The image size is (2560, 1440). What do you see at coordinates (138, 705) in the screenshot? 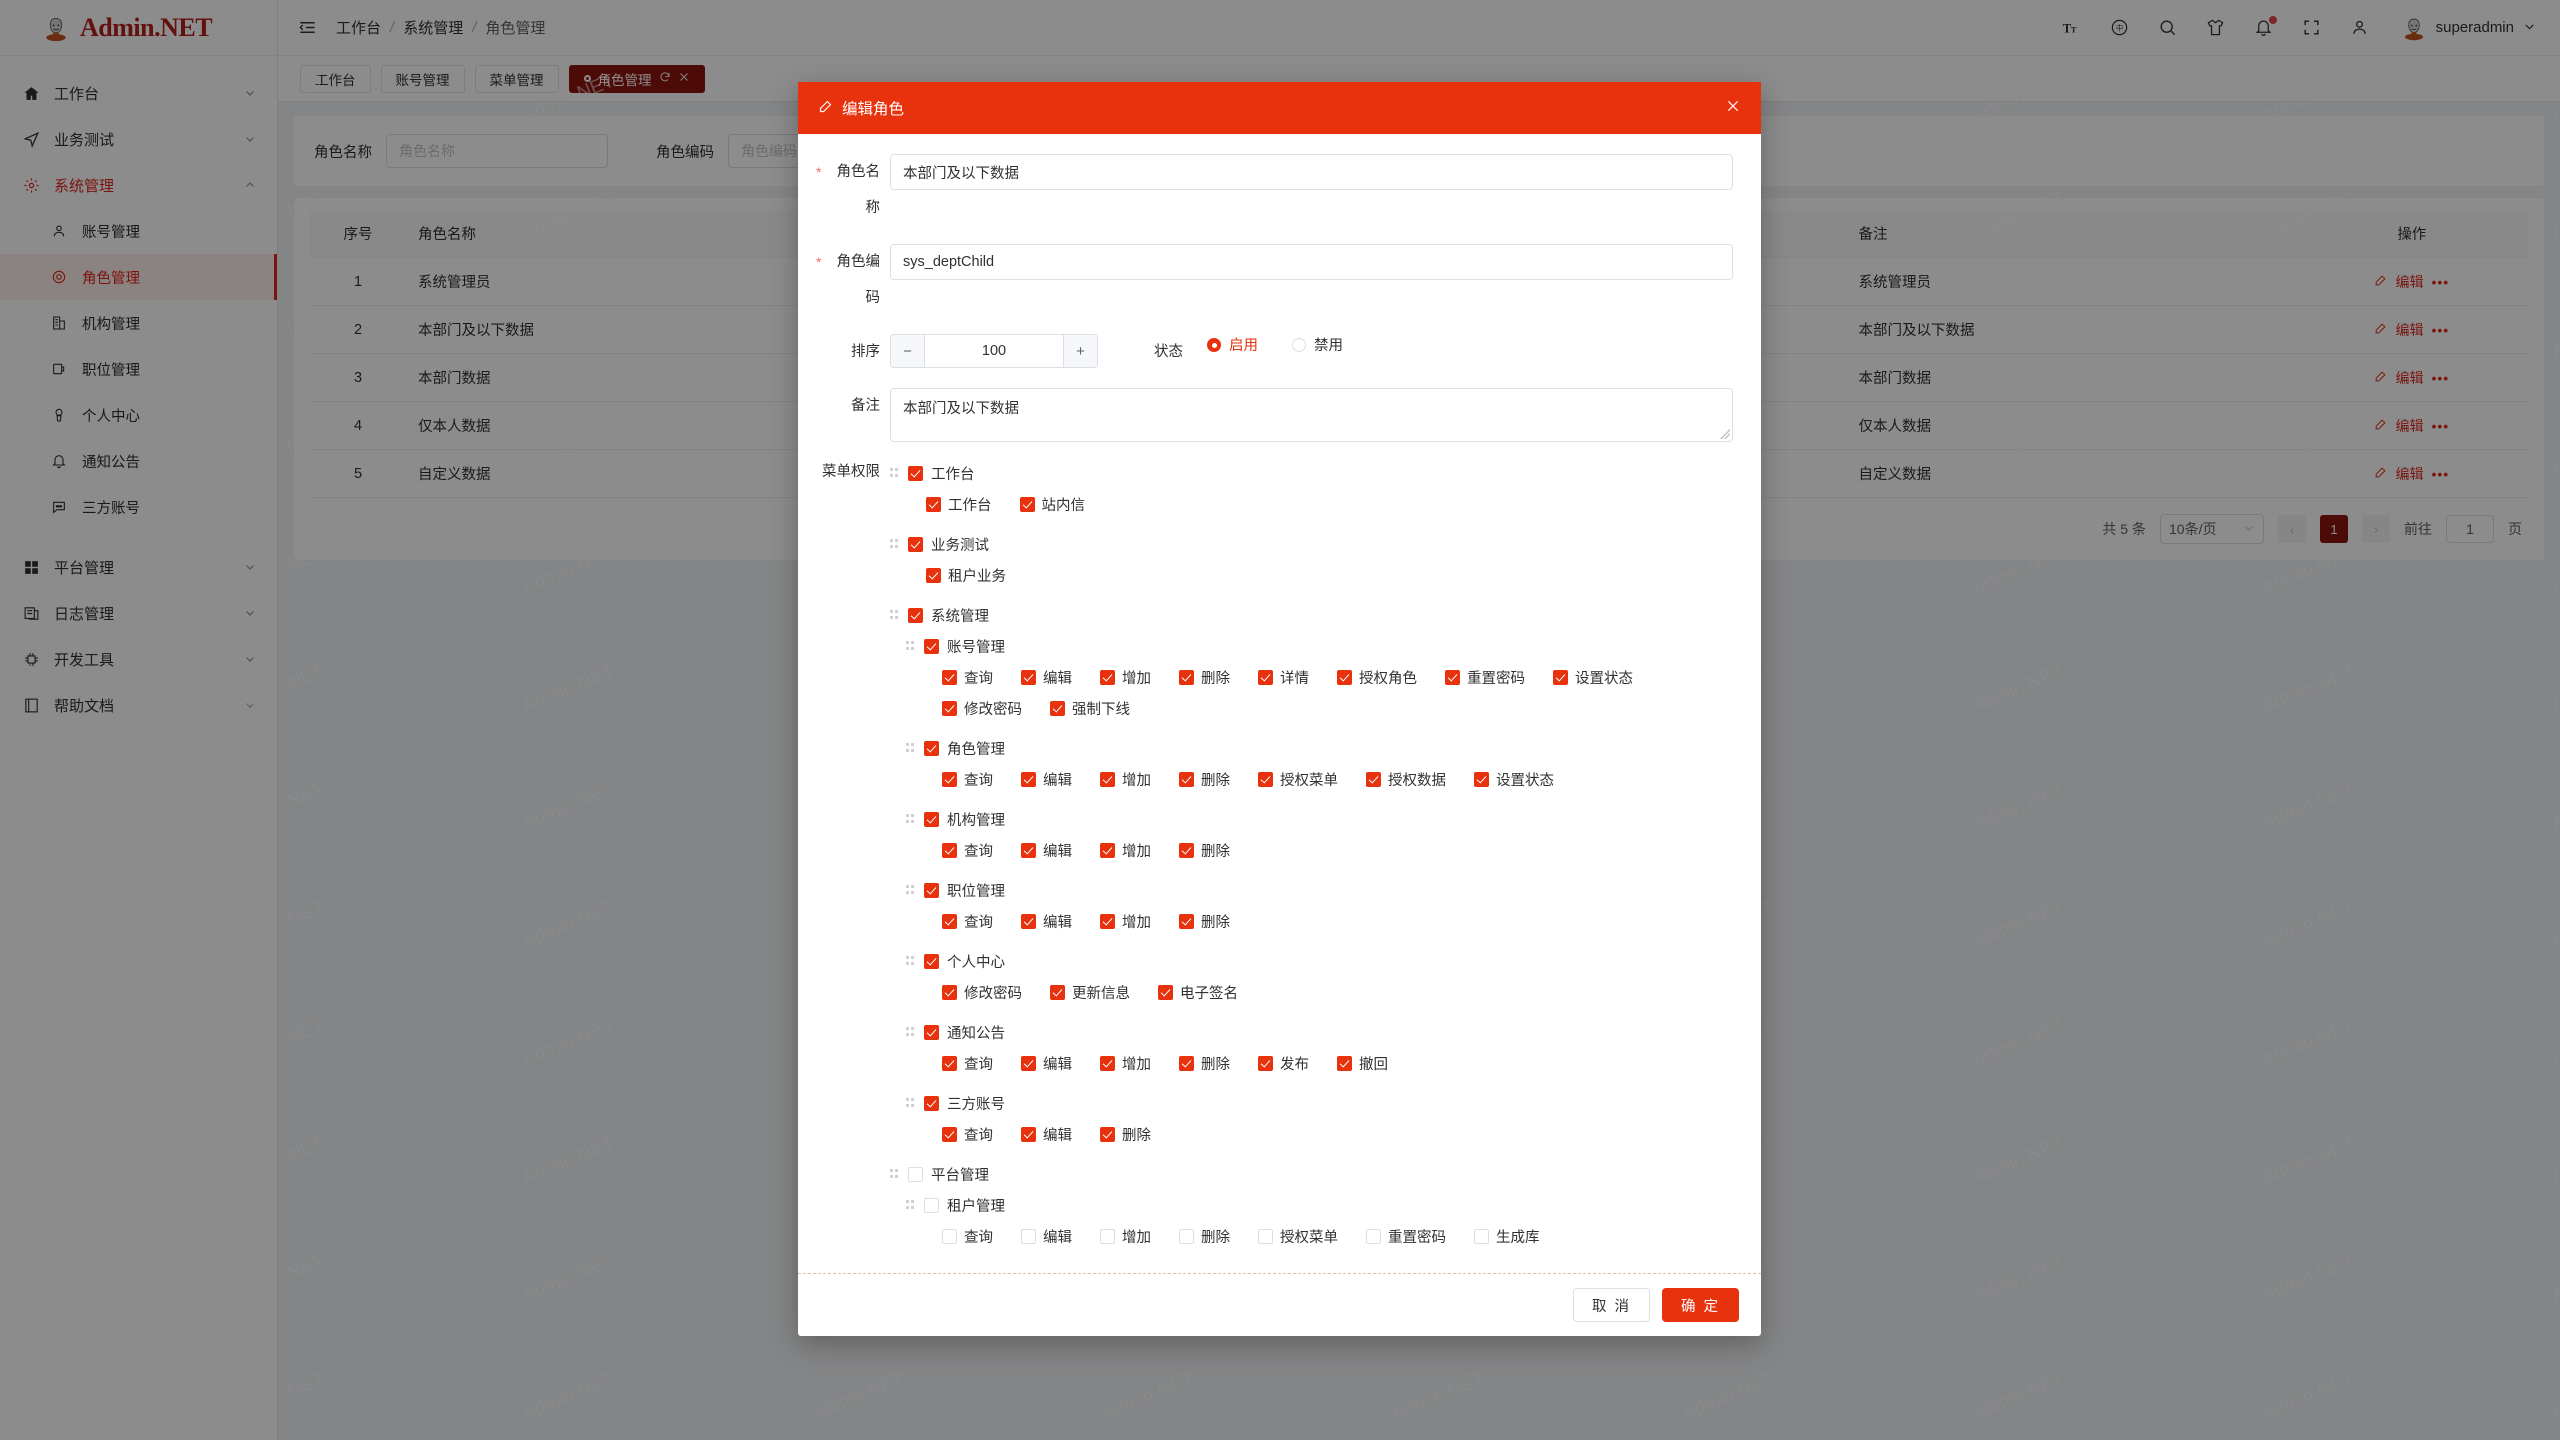
I see `sidebar-item-help-docs: 帮助文档` at bounding box center [138, 705].